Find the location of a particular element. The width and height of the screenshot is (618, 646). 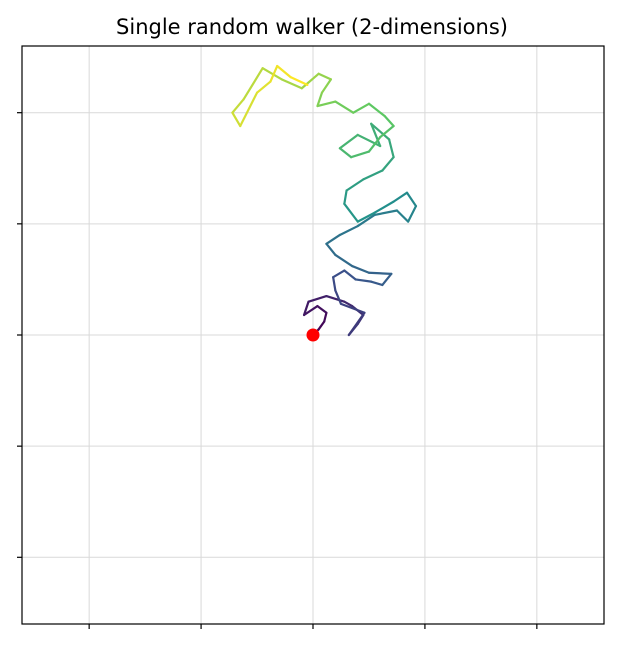

chart-title: Single random walker (2-dimensions) is located at coordinates (312, 27).